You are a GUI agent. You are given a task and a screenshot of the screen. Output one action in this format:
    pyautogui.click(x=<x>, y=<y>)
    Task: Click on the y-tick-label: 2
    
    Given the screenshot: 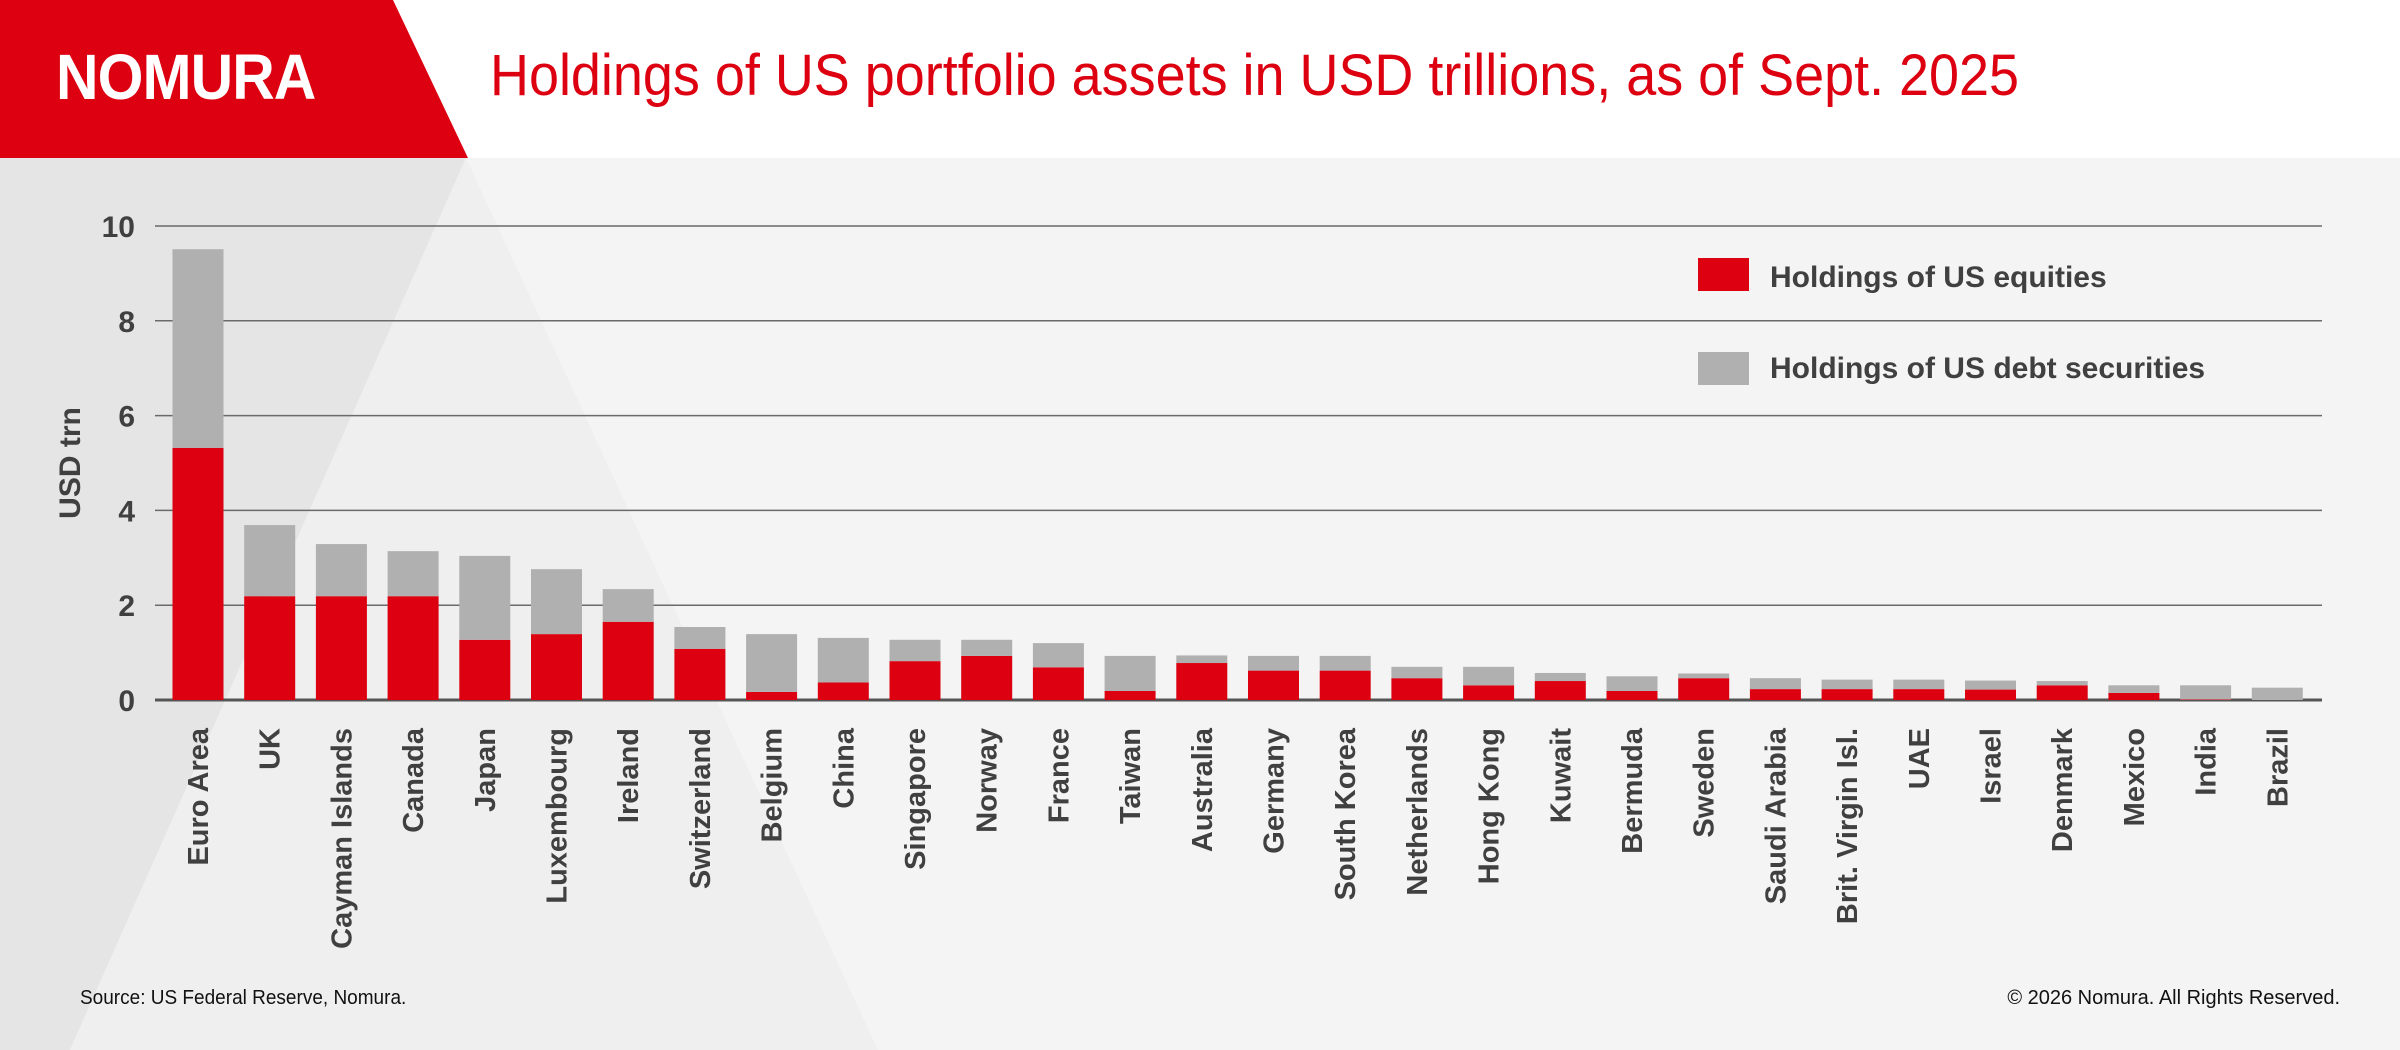 What is the action you would take?
    pyautogui.click(x=126, y=606)
    